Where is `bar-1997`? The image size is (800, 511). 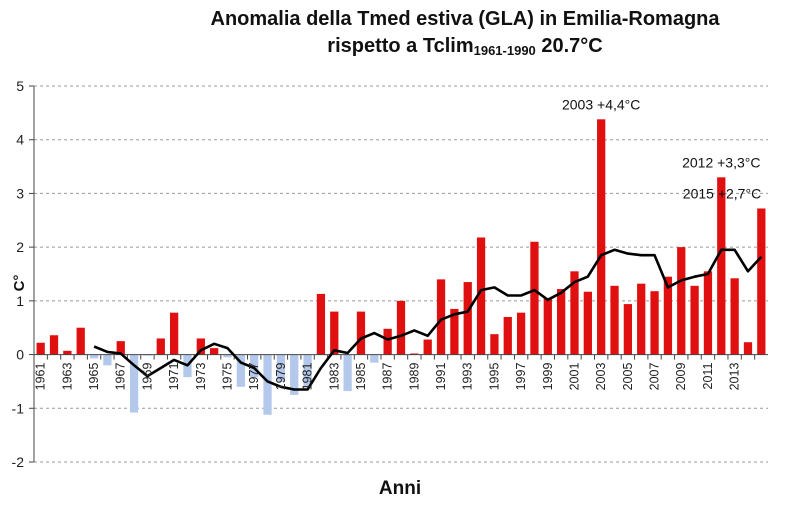 bar-1997 is located at coordinates (521, 333).